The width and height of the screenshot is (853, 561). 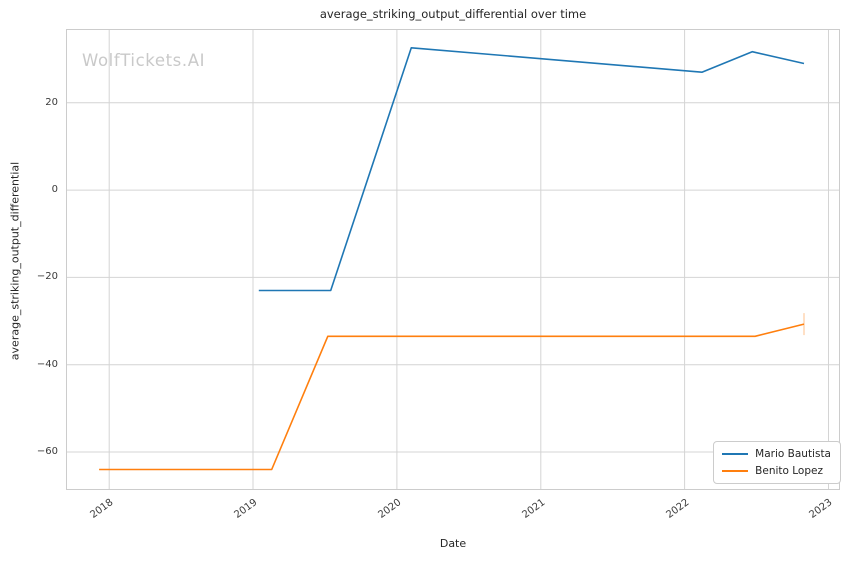 I want to click on y-tick-label: −20, so click(x=47, y=277).